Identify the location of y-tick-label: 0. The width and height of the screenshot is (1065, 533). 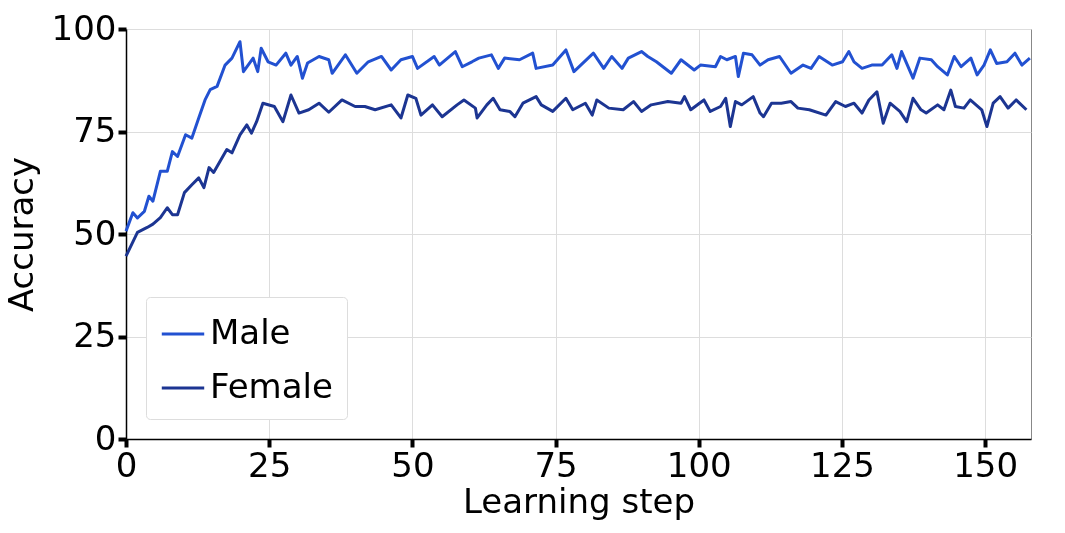
(105, 437).